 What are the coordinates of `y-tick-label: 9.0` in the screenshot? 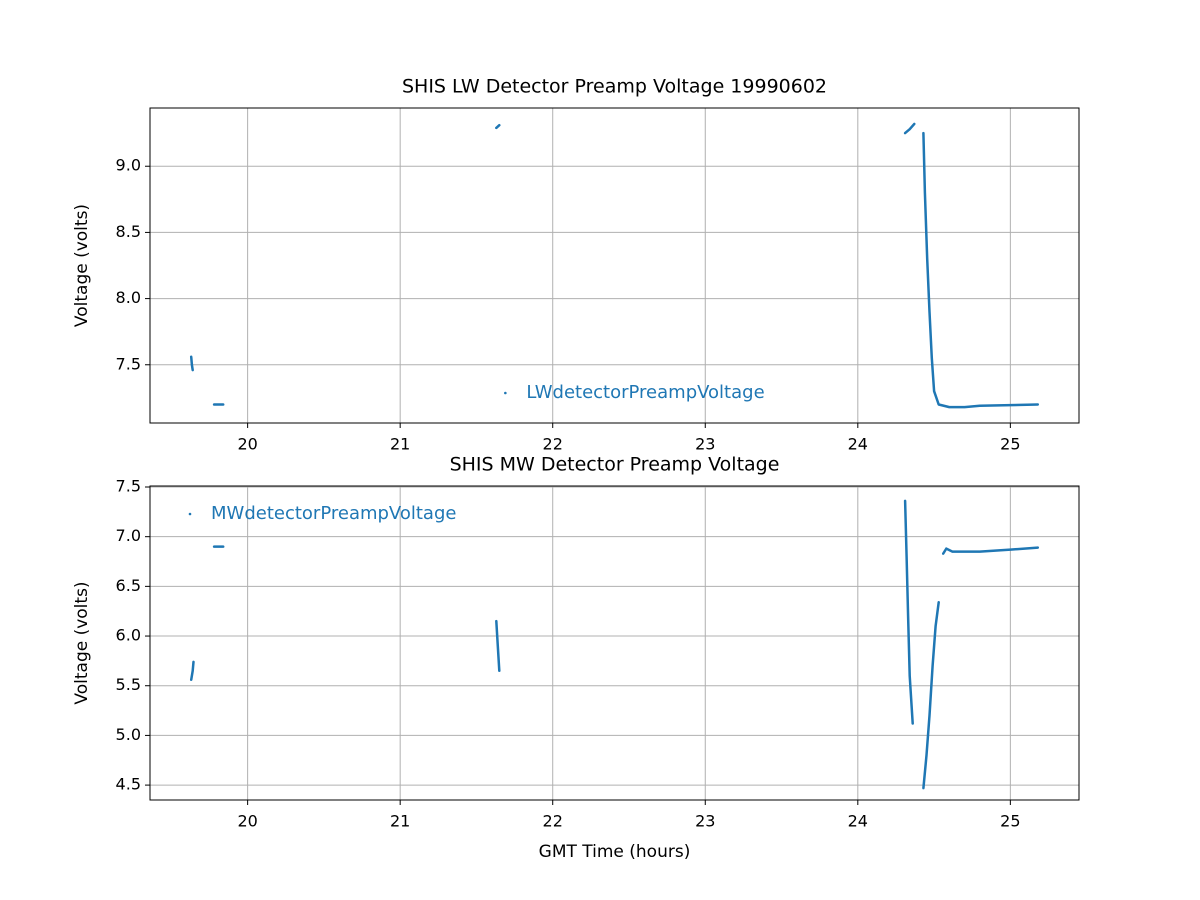 It's located at (128, 165).